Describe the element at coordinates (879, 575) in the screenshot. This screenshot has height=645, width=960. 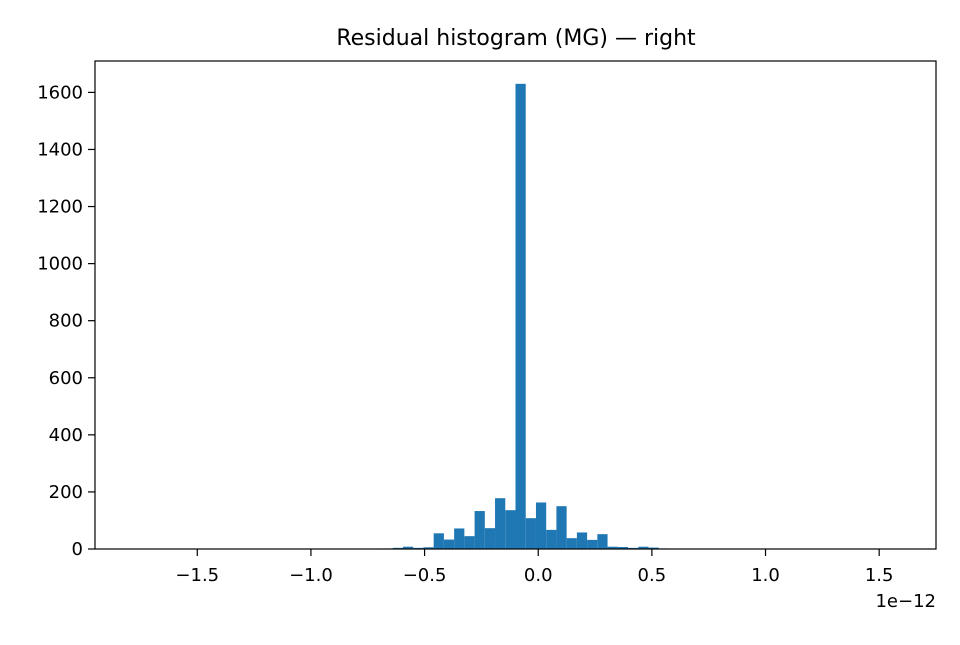
I see `x-tick-label: 1.5` at that location.